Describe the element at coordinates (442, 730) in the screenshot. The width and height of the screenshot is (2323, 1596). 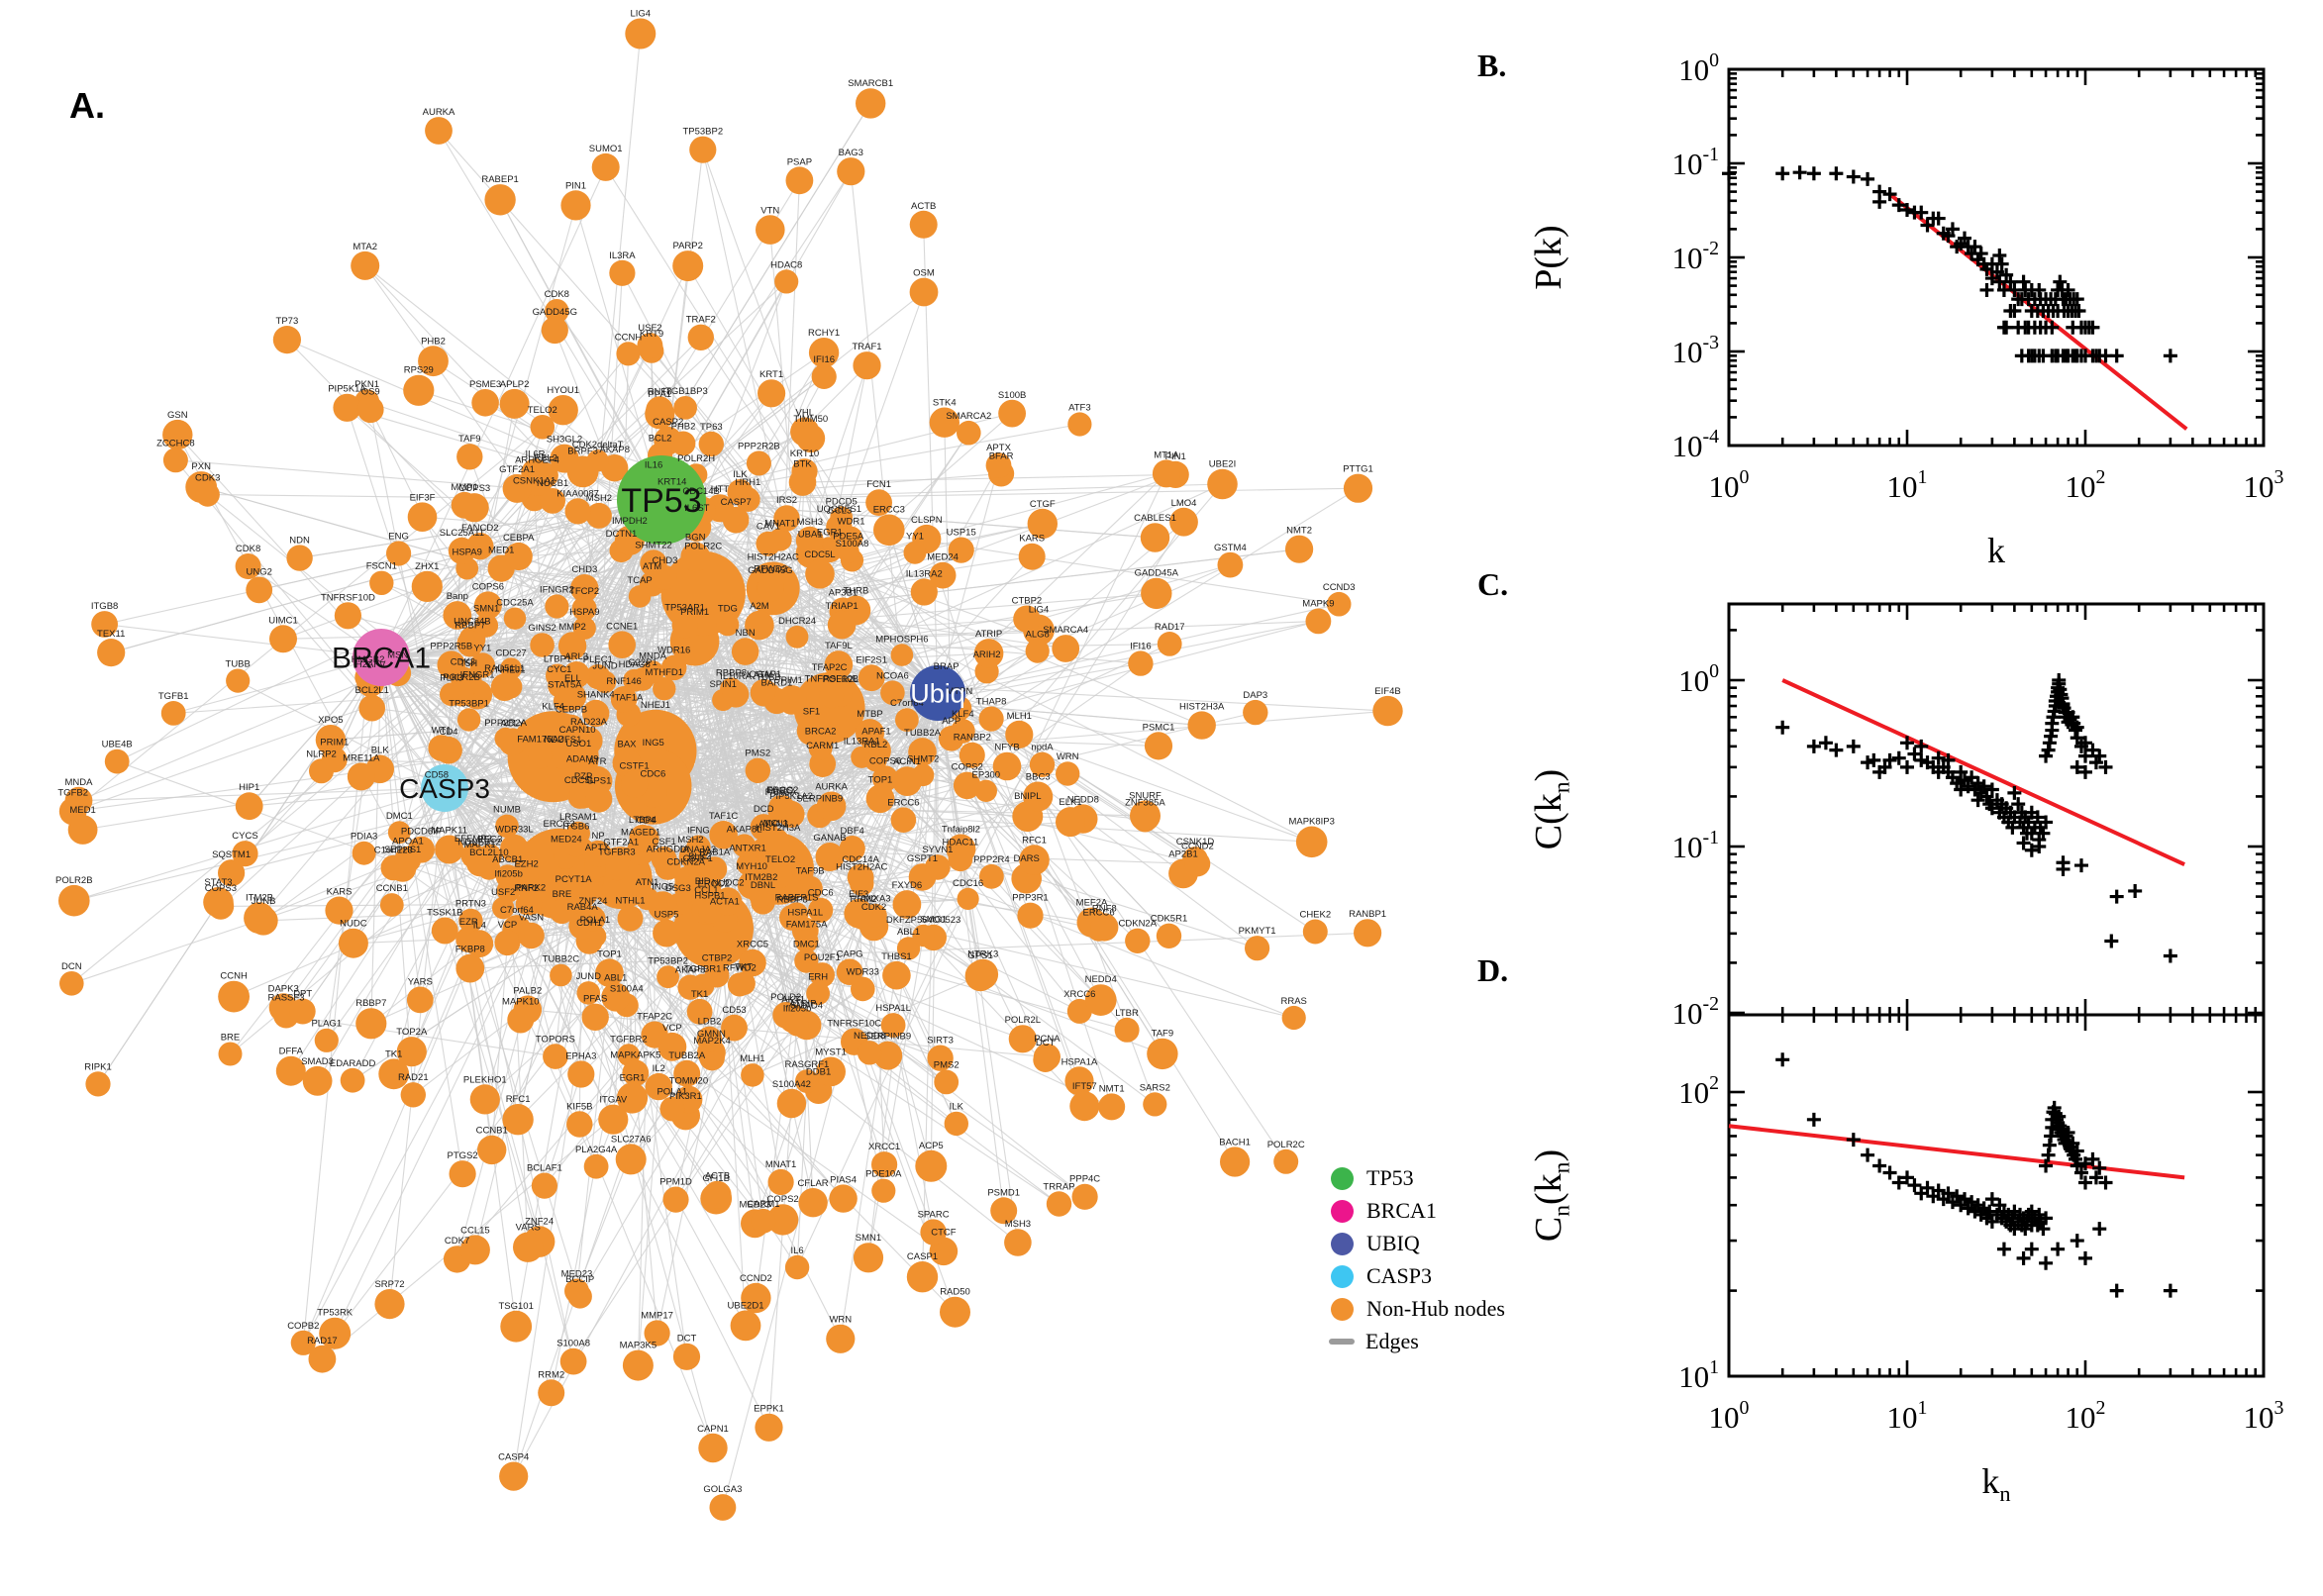
I see `gene-label: WT1` at that location.